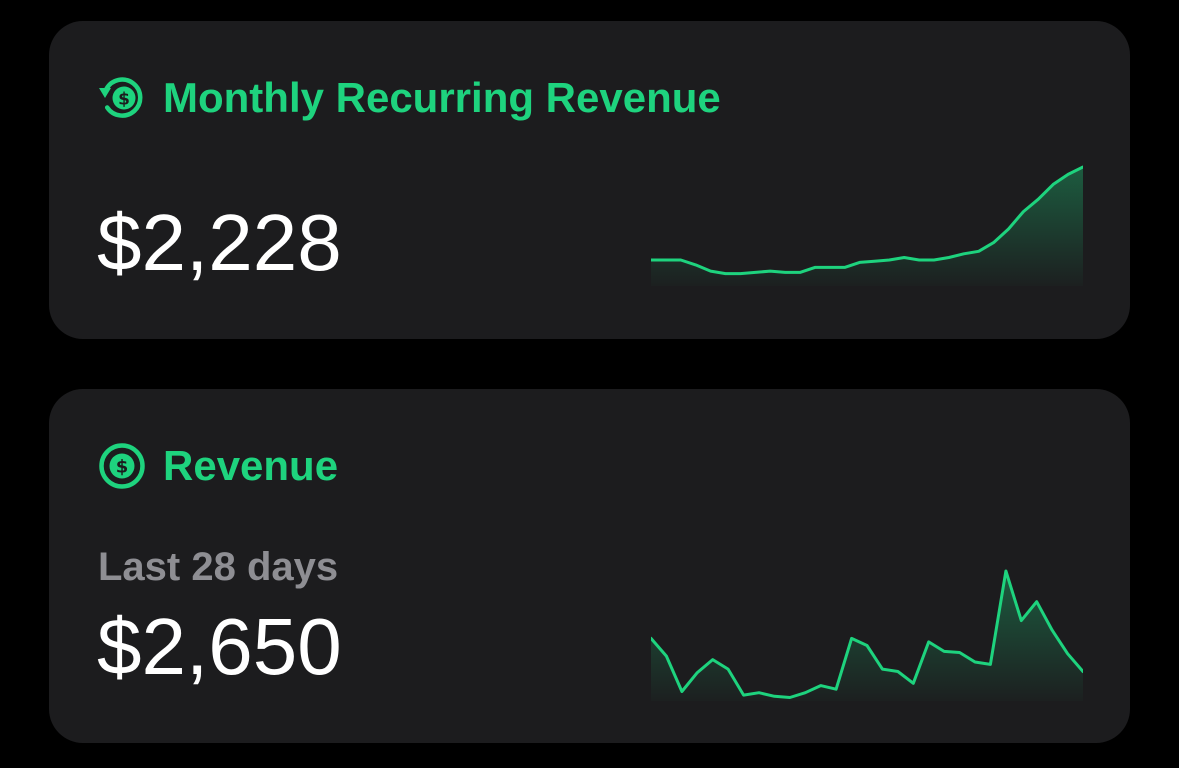 This screenshot has width=1179, height=768. I want to click on revenue-card-header: $ Revenue, so click(217, 466).